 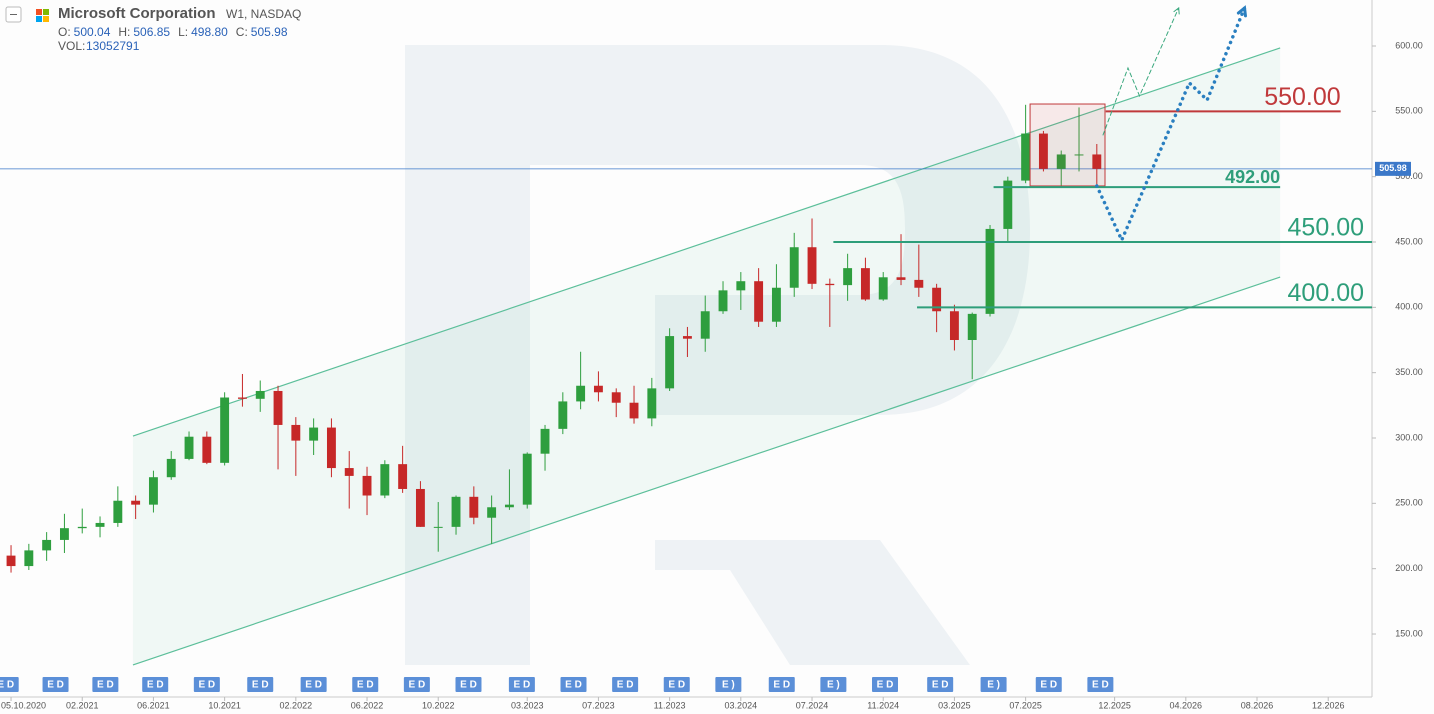 What do you see at coordinates (1409, 111) in the screenshot?
I see `y-tick-label: 550.00` at bounding box center [1409, 111].